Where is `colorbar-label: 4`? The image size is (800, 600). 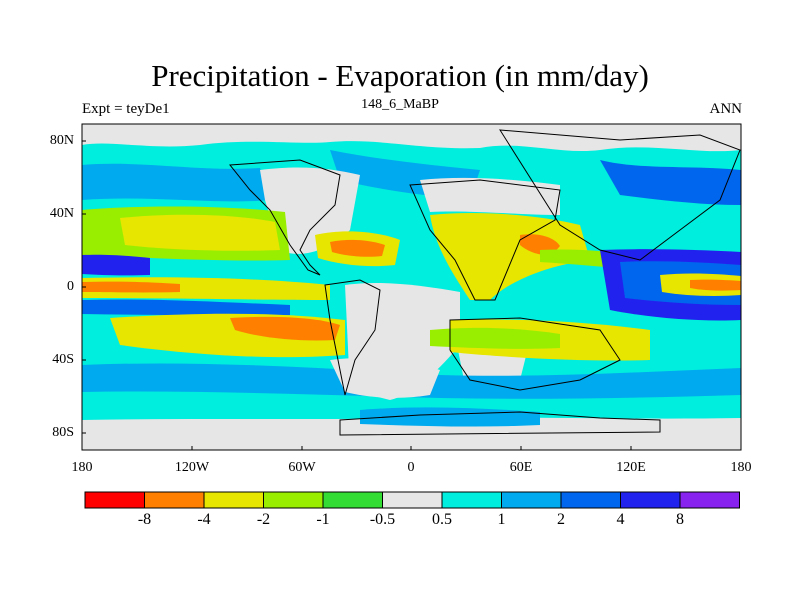
colorbar-label: 4 is located at coordinates (620, 519).